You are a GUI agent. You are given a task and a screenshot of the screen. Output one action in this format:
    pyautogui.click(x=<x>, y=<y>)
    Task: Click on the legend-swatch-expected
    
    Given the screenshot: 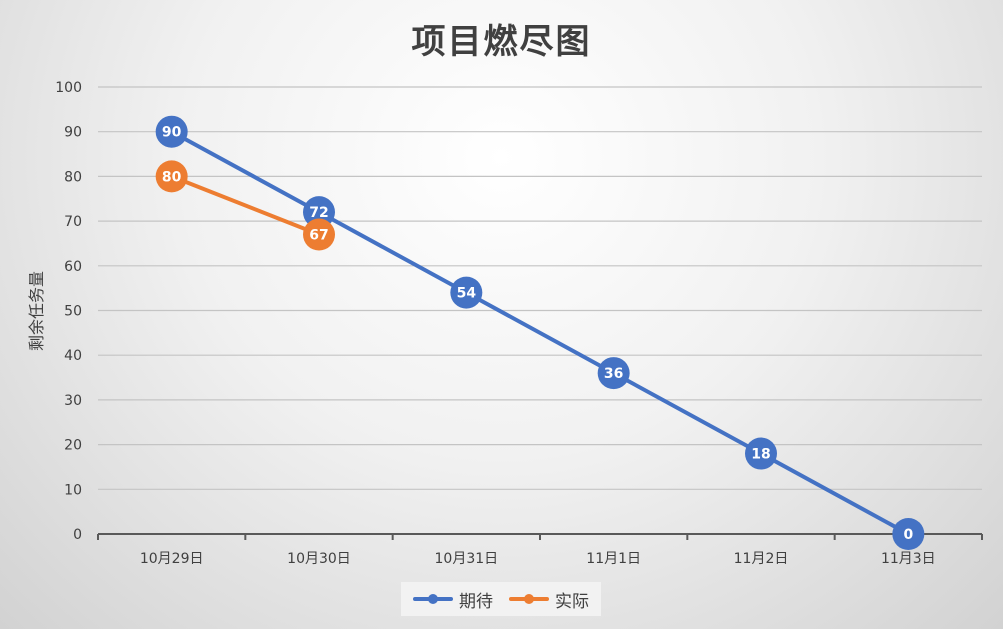 What is the action you would take?
    pyautogui.click(x=433, y=599)
    